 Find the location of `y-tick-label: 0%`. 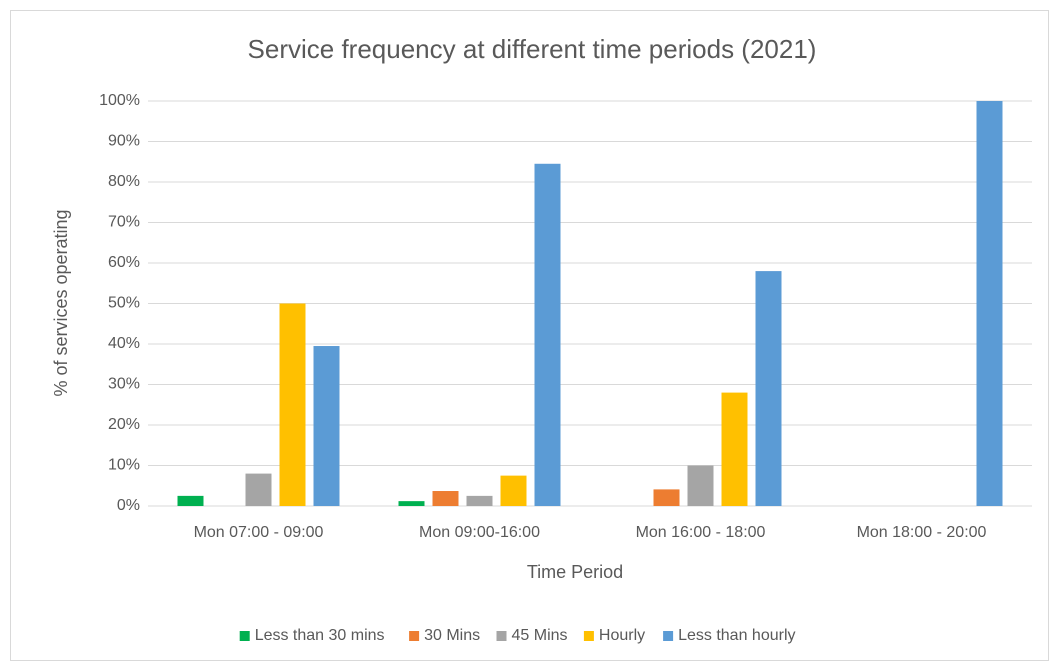

y-tick-label: 0% is located at coordinates (128, 505).